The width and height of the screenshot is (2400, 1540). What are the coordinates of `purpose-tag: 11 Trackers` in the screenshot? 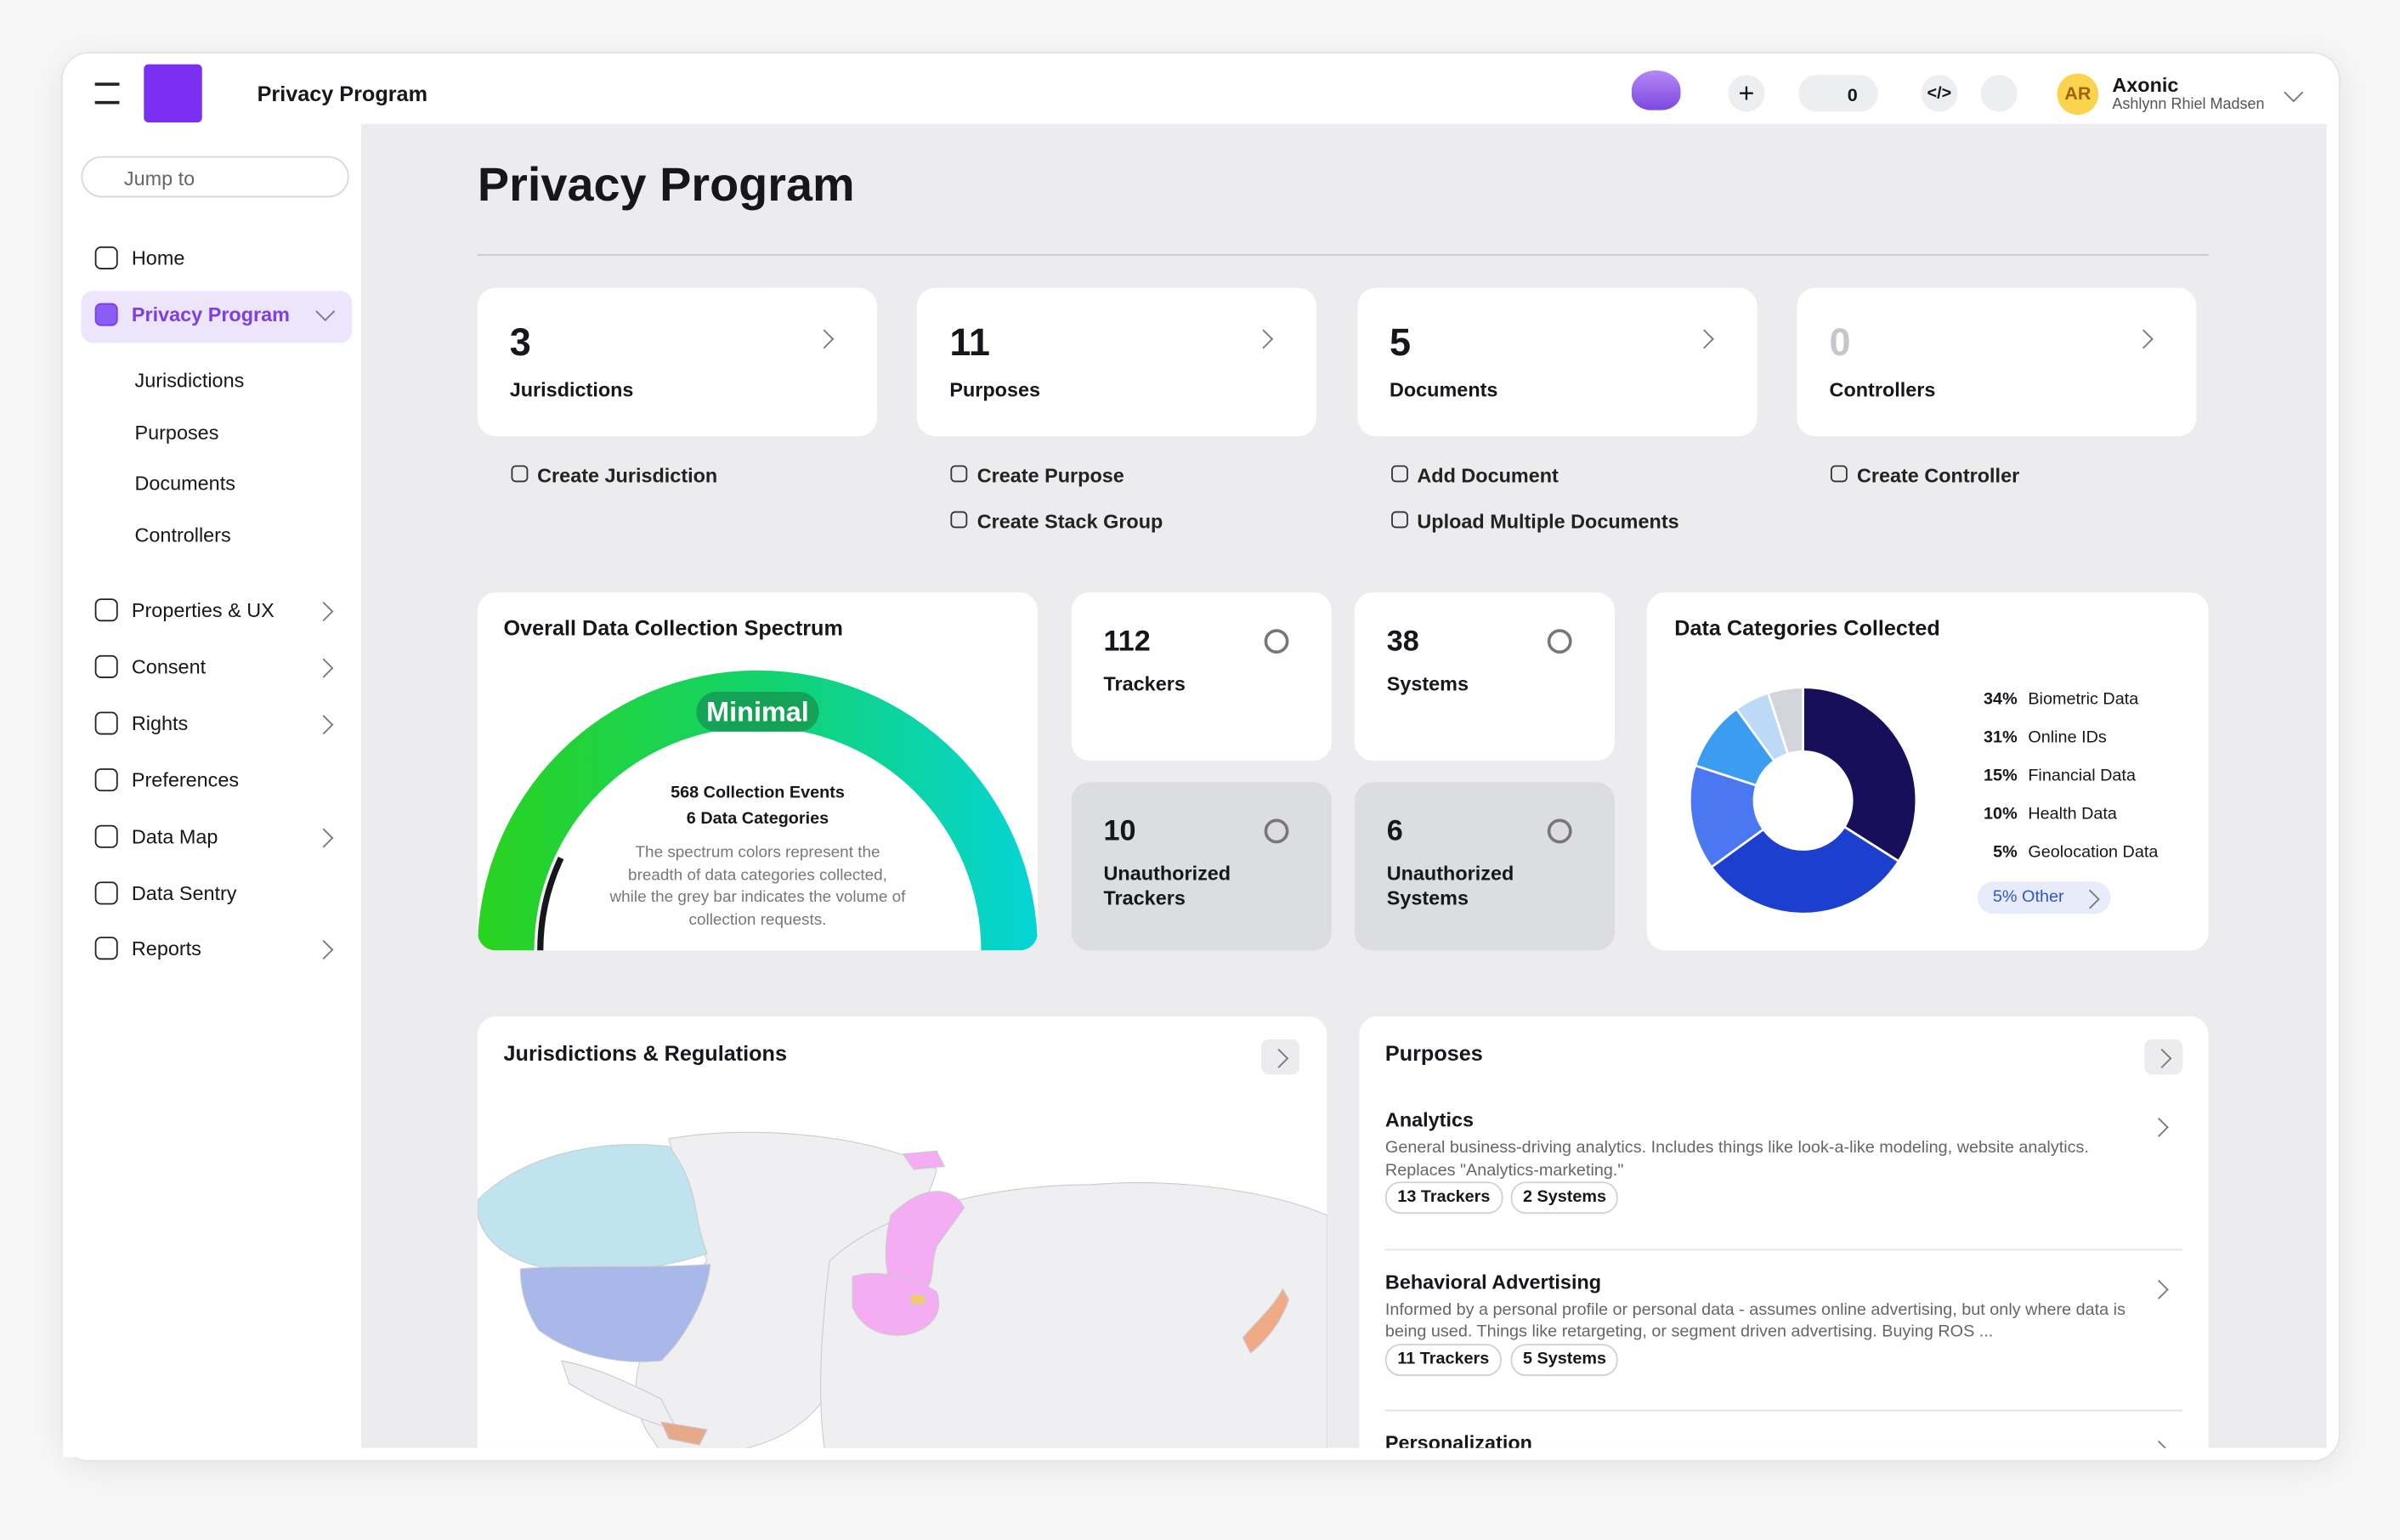 It's located at (1443, 1360).